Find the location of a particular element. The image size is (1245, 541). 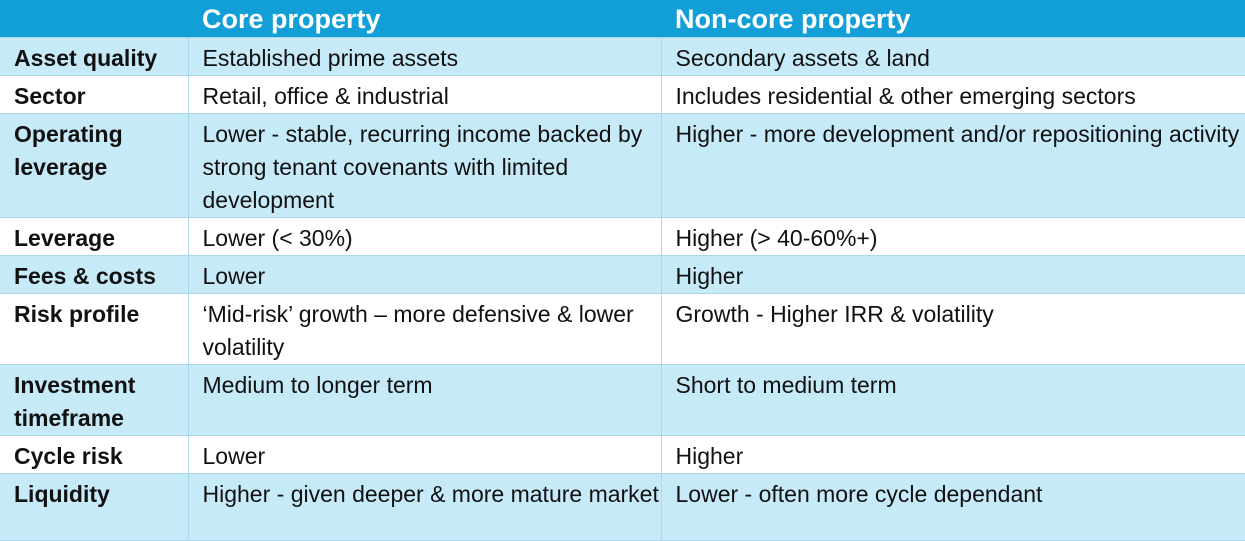

table-row: Cycle risk Lower Higher is located at coordinates (622, 454).